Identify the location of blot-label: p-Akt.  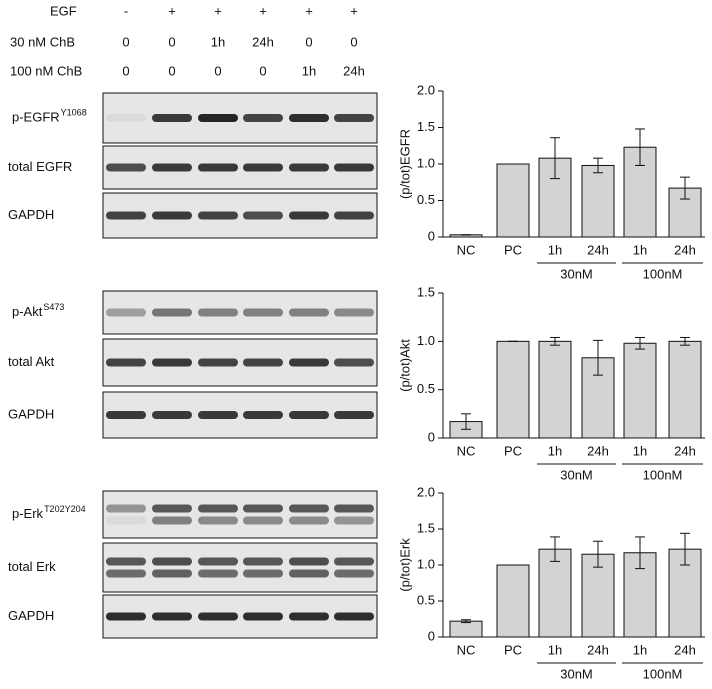
(27, 311).